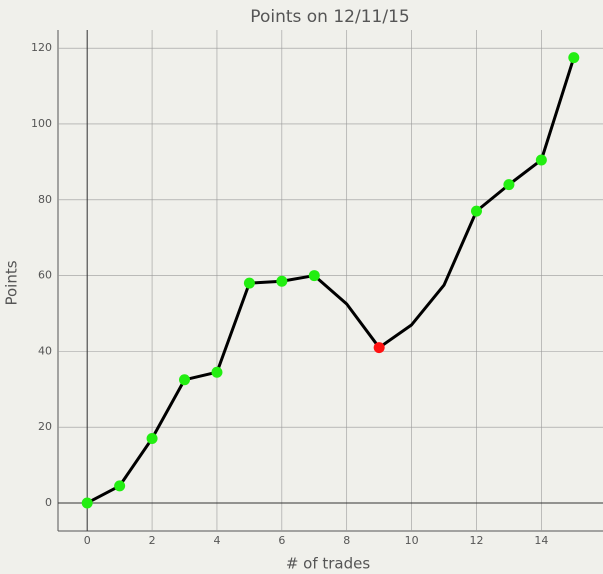 This screenshot has height=574, width=603. Describe the element at coordinates (45, 199) in the screenshot. I see `y-tick-label: 80` at that location.